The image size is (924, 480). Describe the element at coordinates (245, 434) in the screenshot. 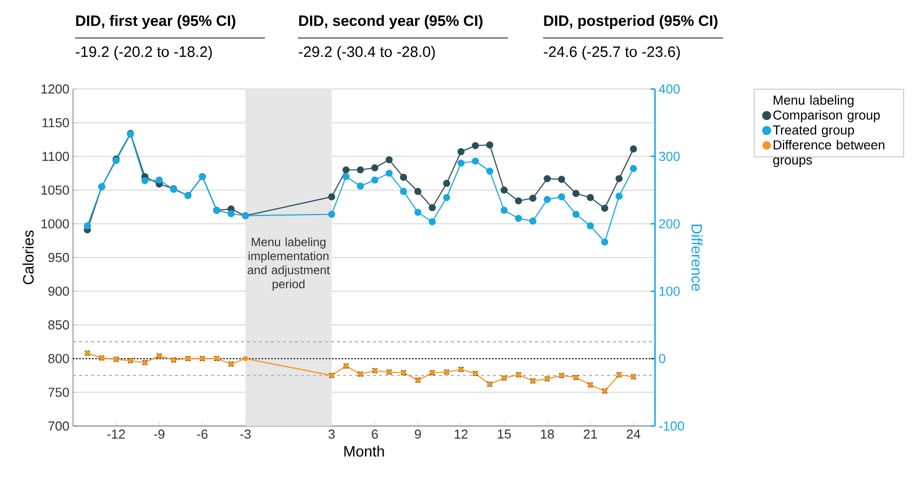

I see `x-tick-label: -3` at that location.